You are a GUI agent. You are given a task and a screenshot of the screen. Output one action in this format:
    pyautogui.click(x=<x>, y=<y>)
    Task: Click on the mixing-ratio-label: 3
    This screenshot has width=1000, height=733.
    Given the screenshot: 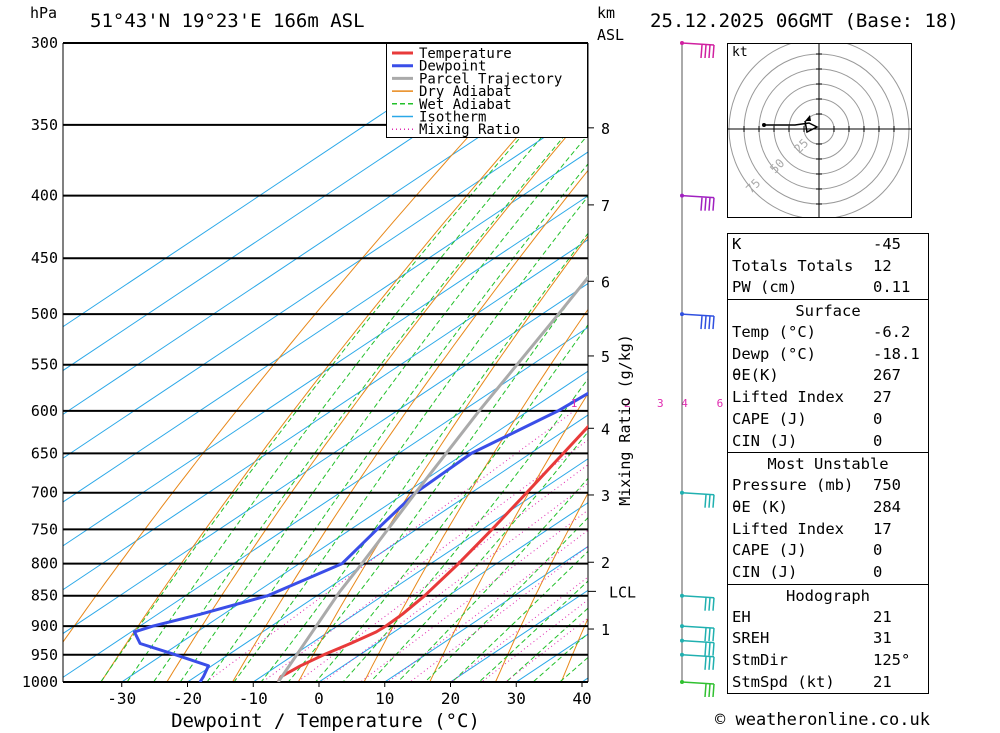 What is the action you would take?
    pyautogui.click(x=660, y=403)
    